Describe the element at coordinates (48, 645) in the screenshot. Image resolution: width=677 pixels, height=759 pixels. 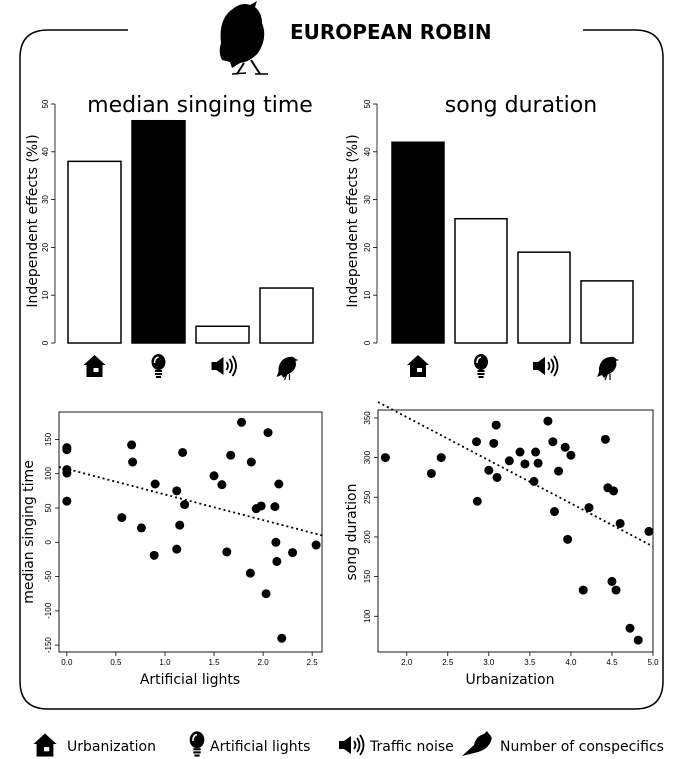
I see `y-tick-label: -150` at that location.